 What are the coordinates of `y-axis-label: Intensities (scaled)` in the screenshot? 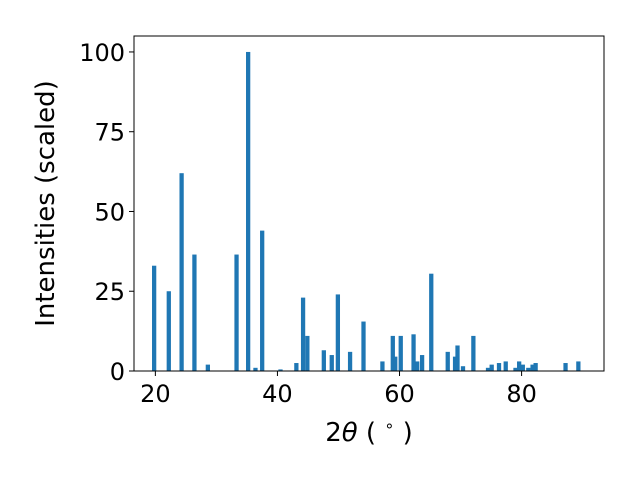 It's located at (46, 203).